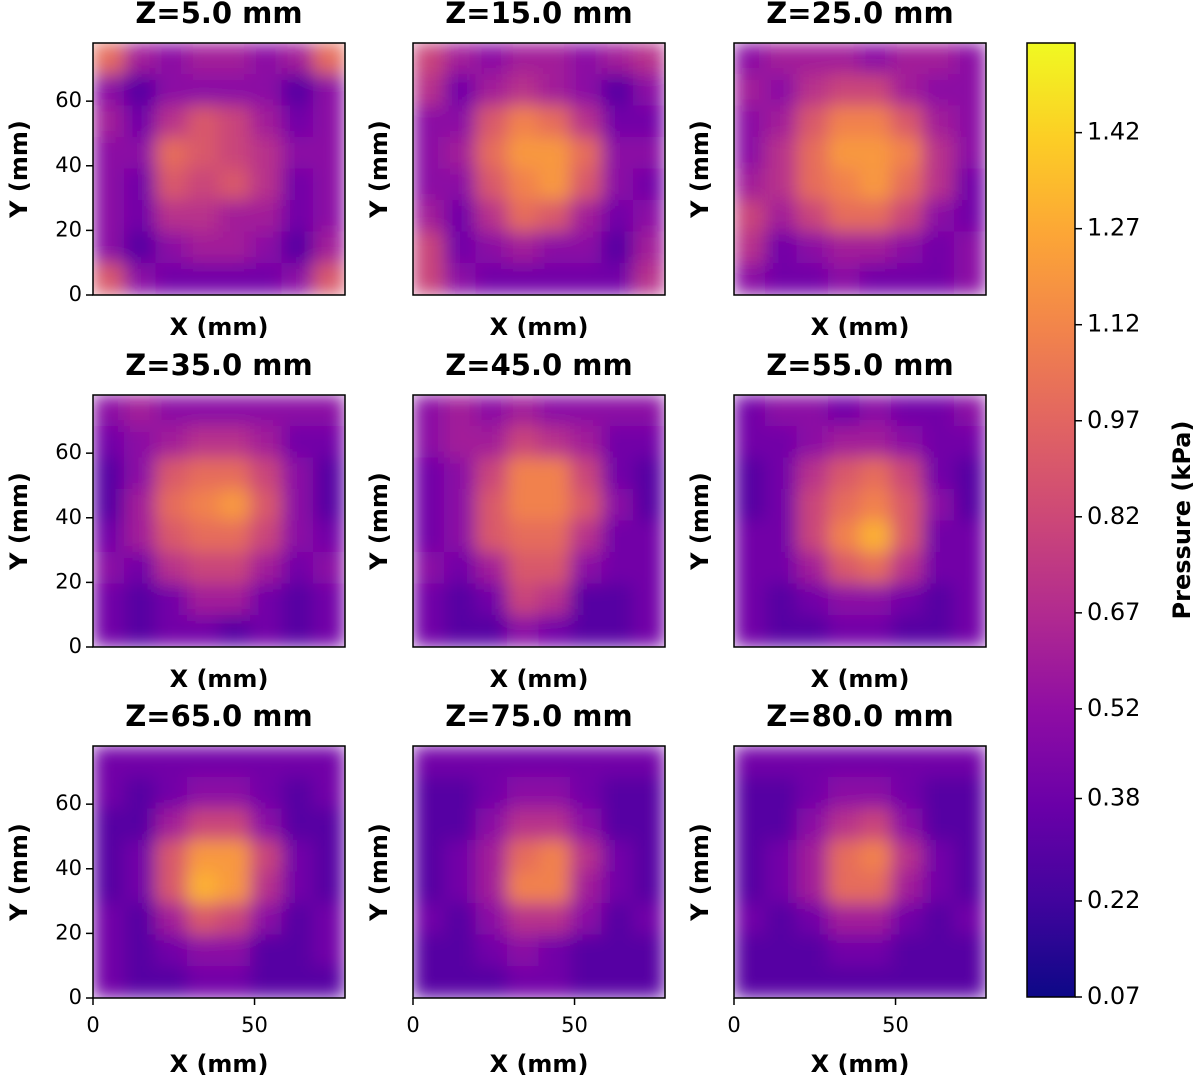  What do you see at coordinates (859, 15) in the screenshot?
I see `panel-title: Z=25.0 mm` at bounding box center [859, 15].